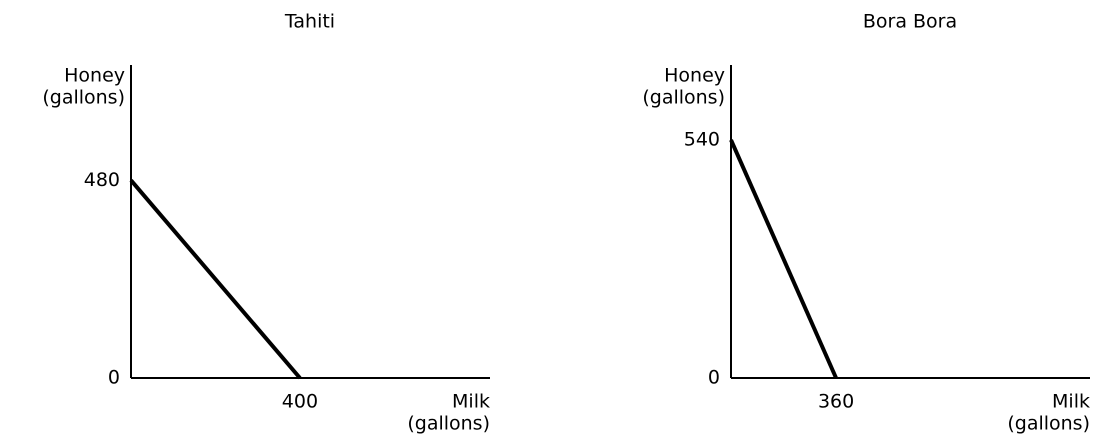  Describe the element at coordinates (836, 402) in the screenshot. I see `x-tick-label: 360` at that location.